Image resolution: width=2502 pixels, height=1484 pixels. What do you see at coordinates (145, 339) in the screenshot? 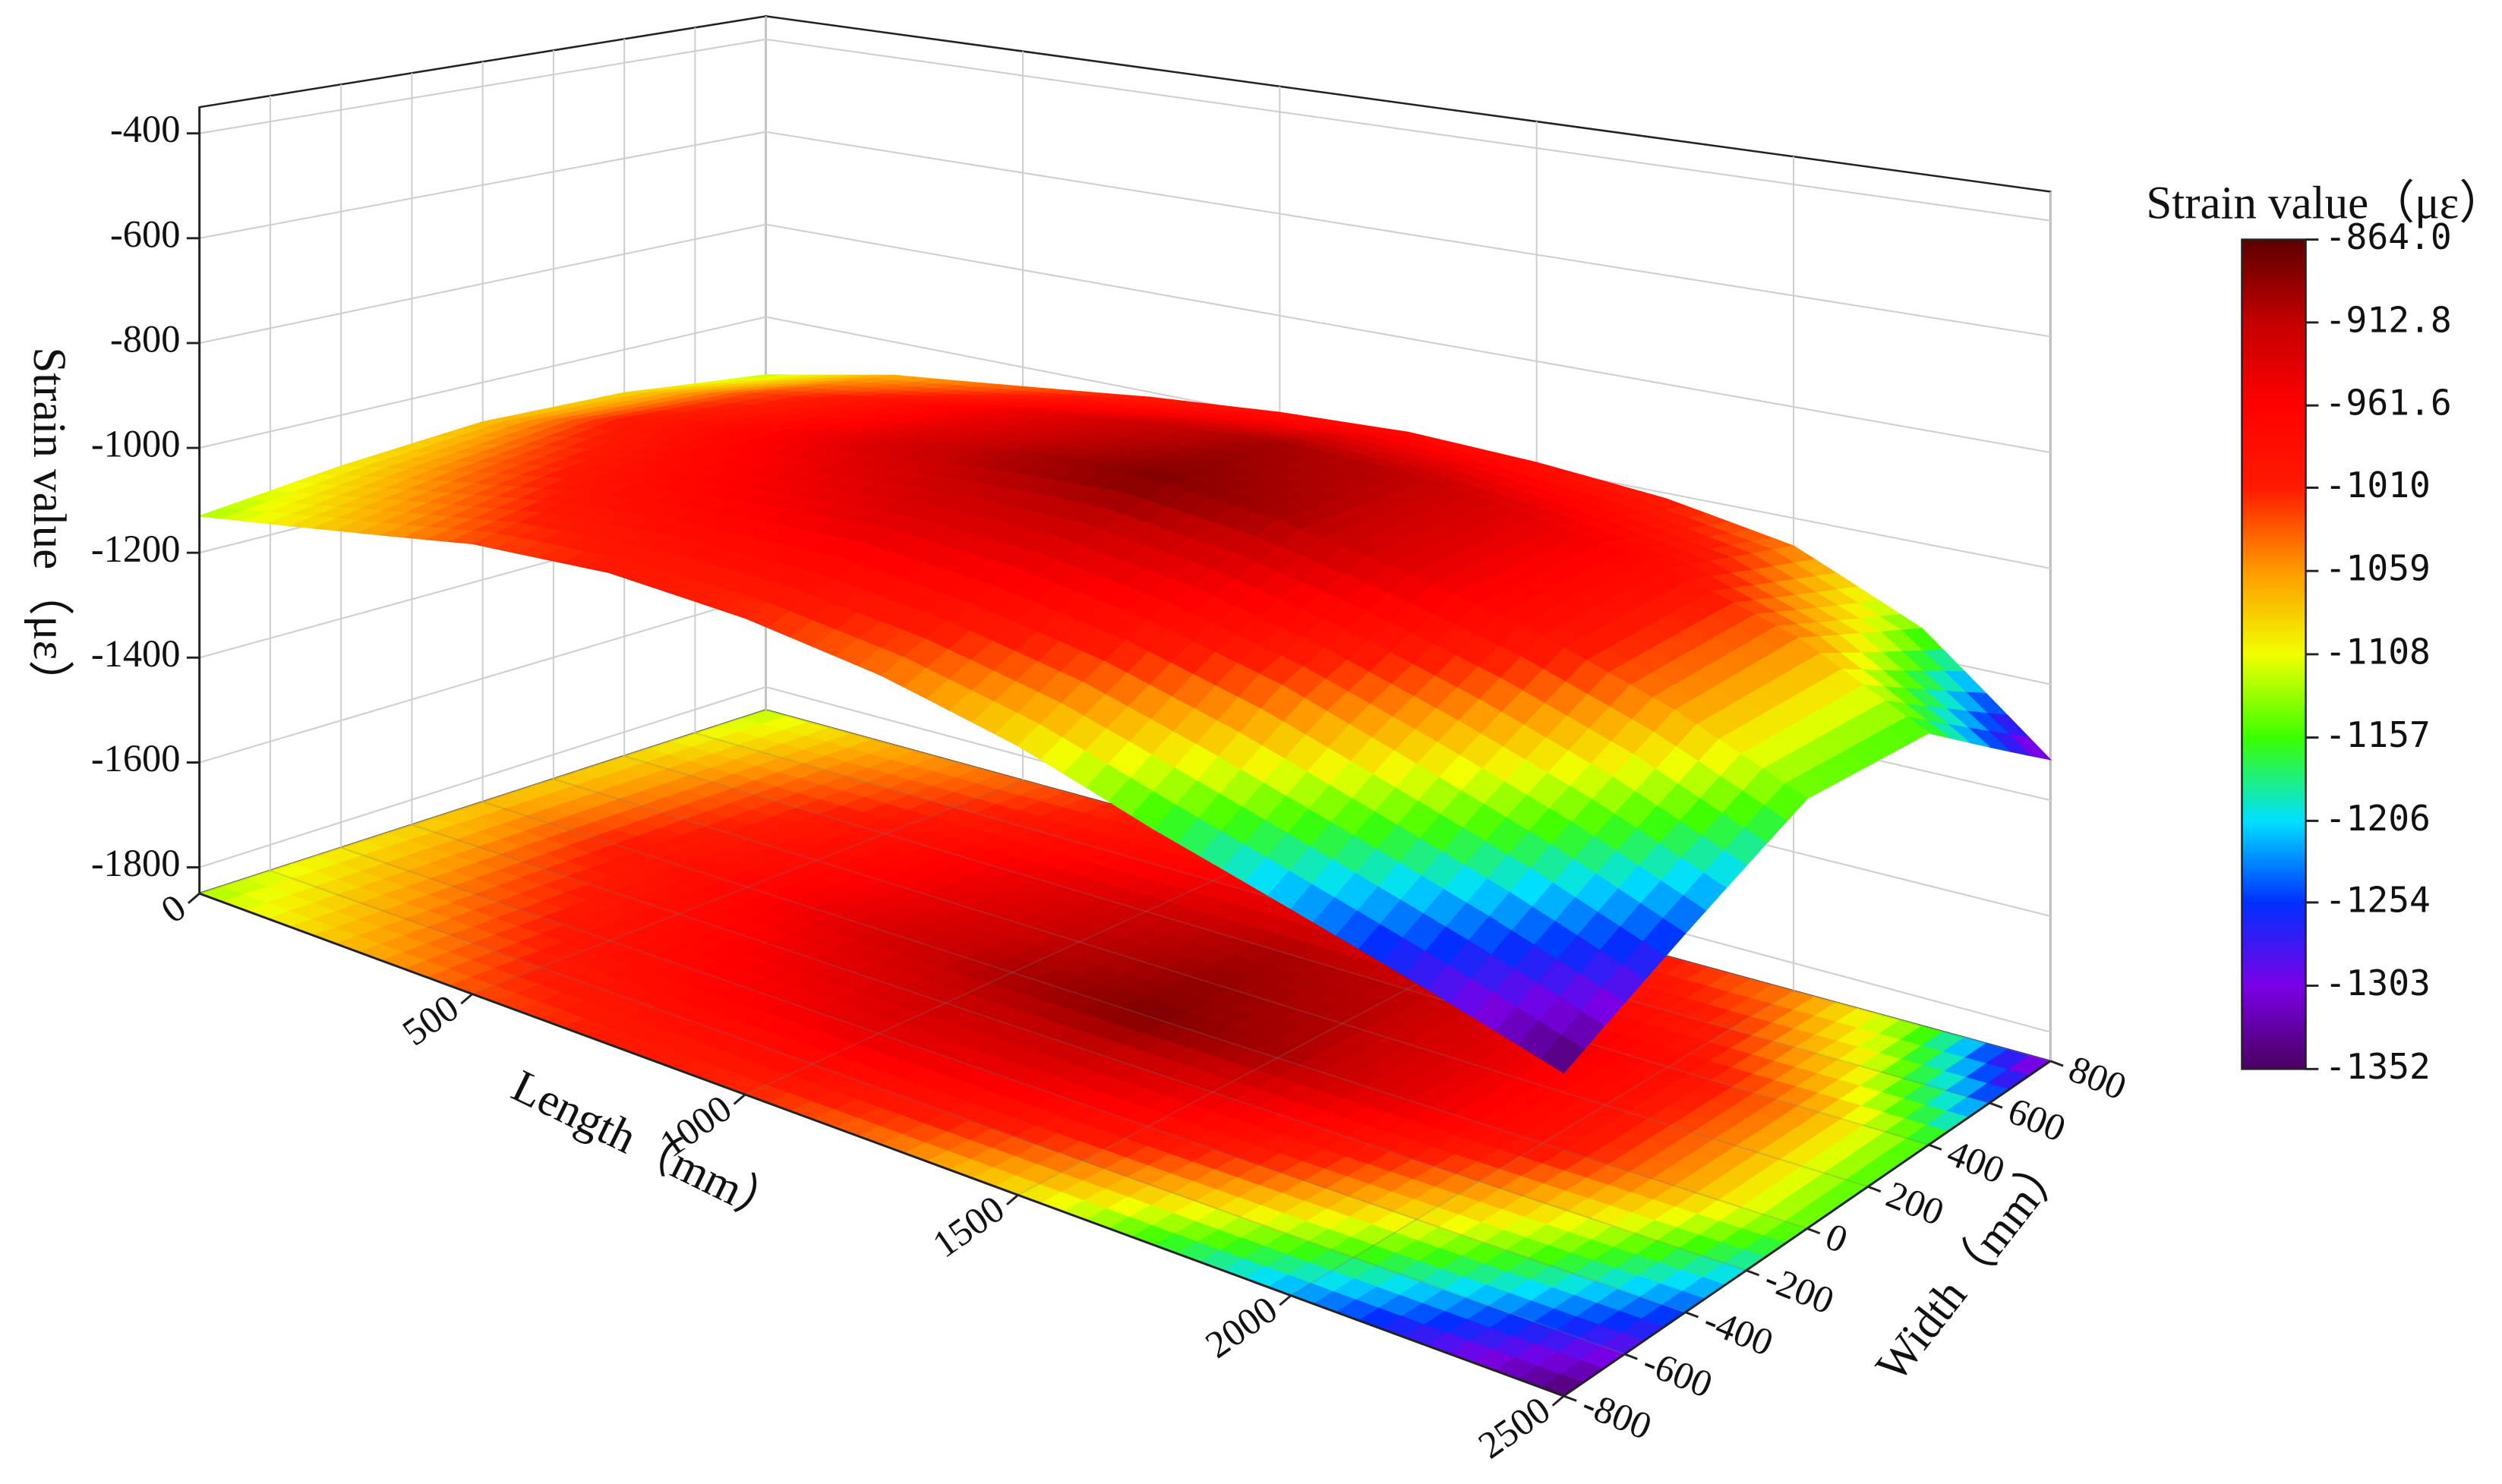
I see `z-tick-label: -800` at bounding box center [145, 339].